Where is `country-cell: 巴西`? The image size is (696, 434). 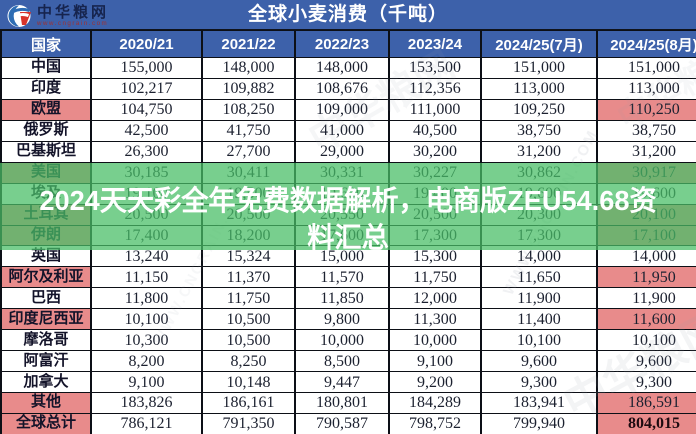 country-cell: 巴西 is located at coordinates (46, 298).